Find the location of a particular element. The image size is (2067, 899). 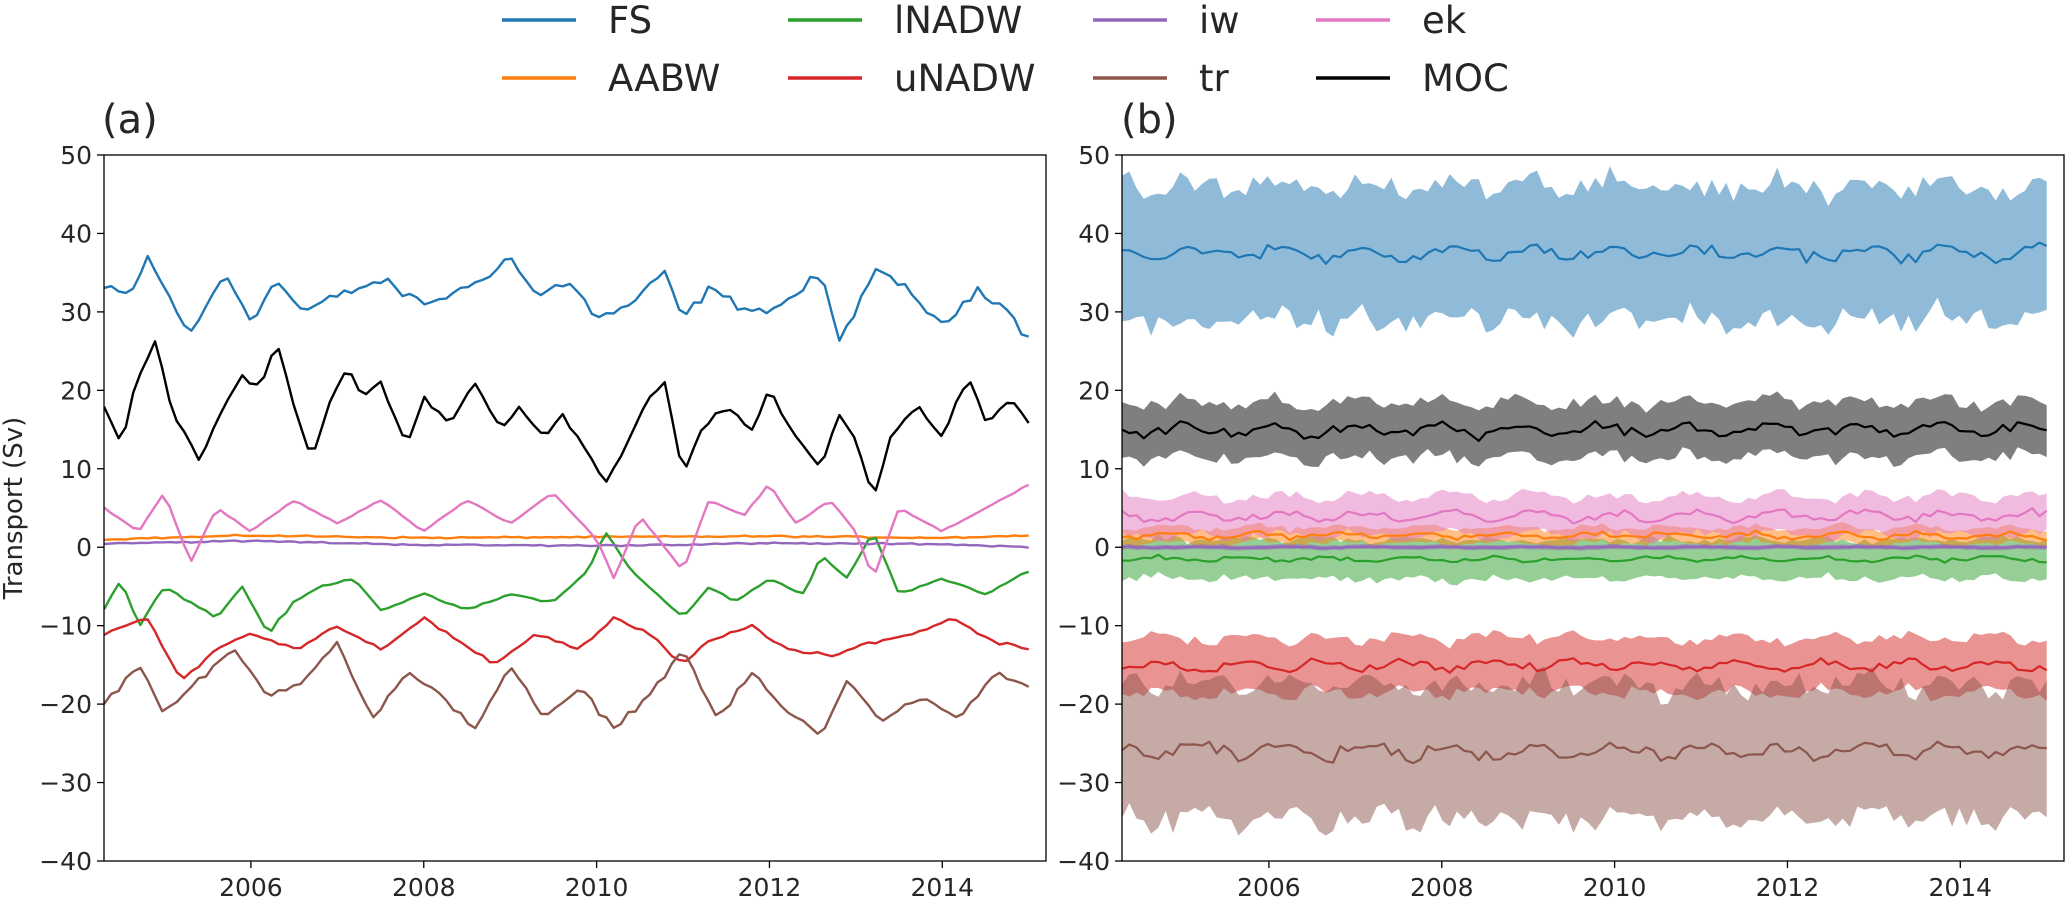

legend-label-lnadw: lNADW is located at coordinates (958, 21).